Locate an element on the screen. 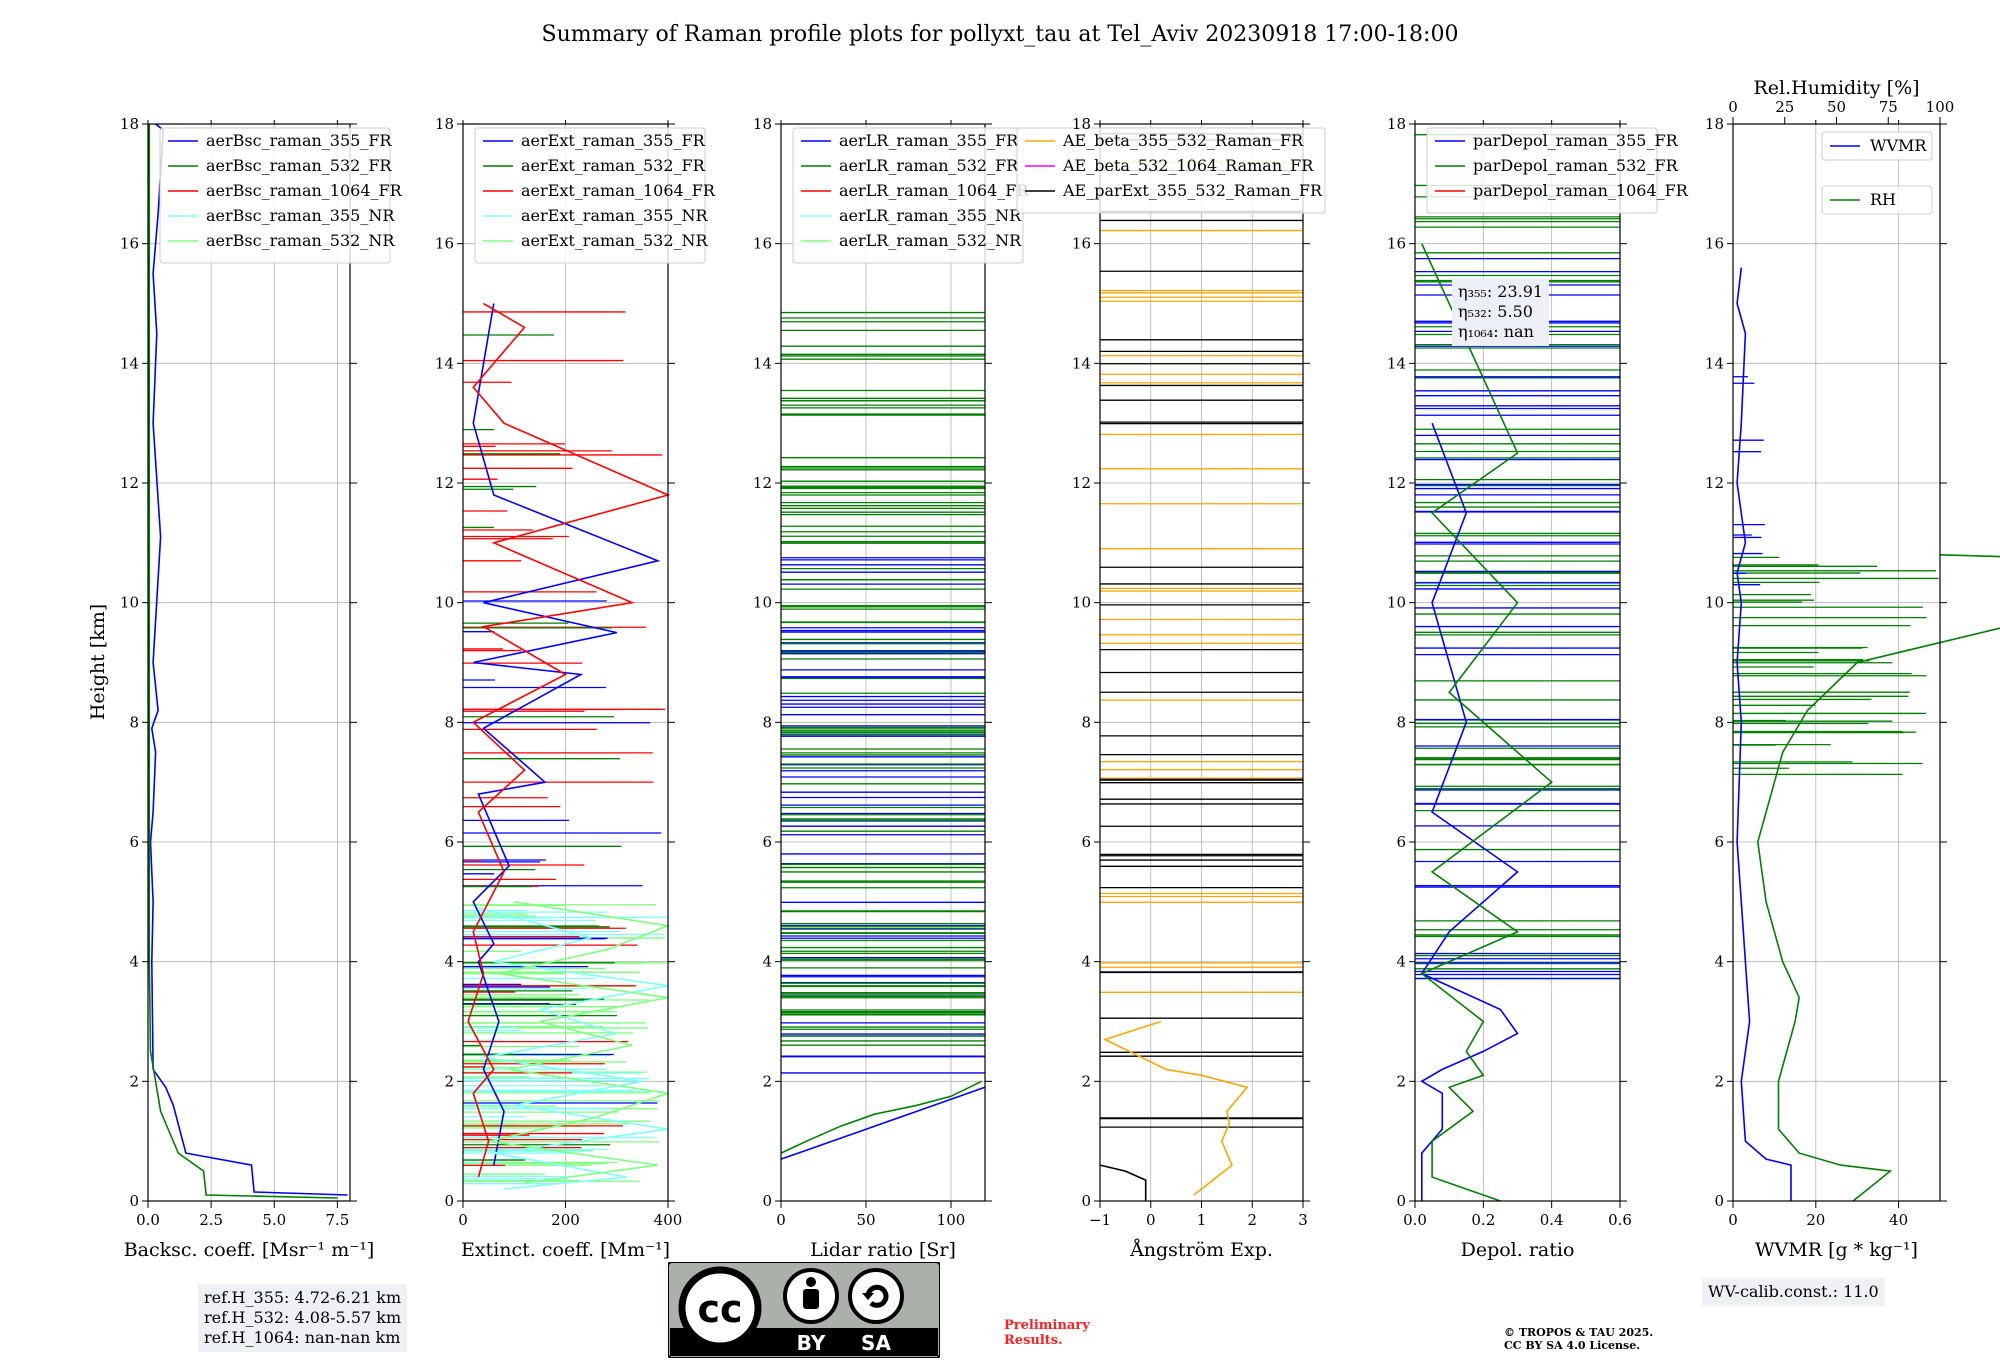 Image resolution: width=2000 pixels, height=1362 pixels. series-aerBsc_raman_355_FR is located at coordinates (248, 659).